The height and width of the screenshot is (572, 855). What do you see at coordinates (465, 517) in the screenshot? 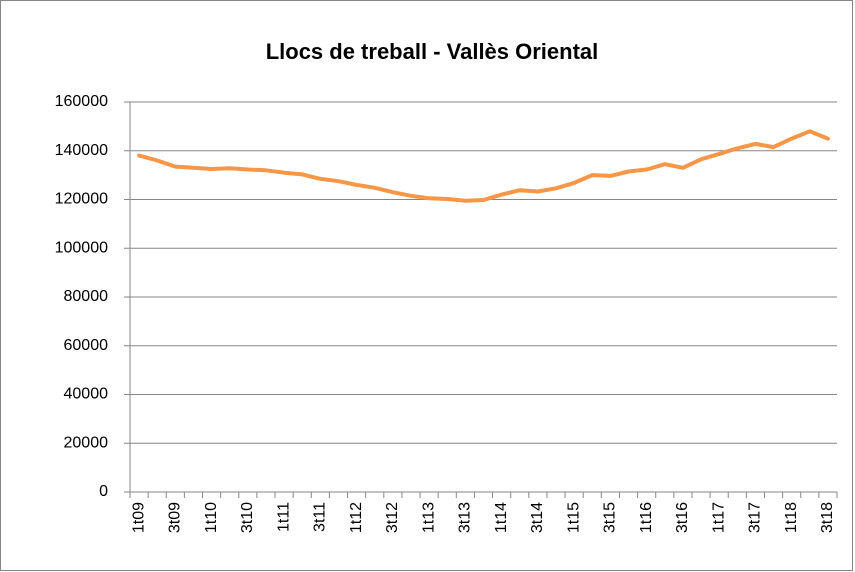
I see `x-tick-label: 3t13` at bounding box center [465, 517].